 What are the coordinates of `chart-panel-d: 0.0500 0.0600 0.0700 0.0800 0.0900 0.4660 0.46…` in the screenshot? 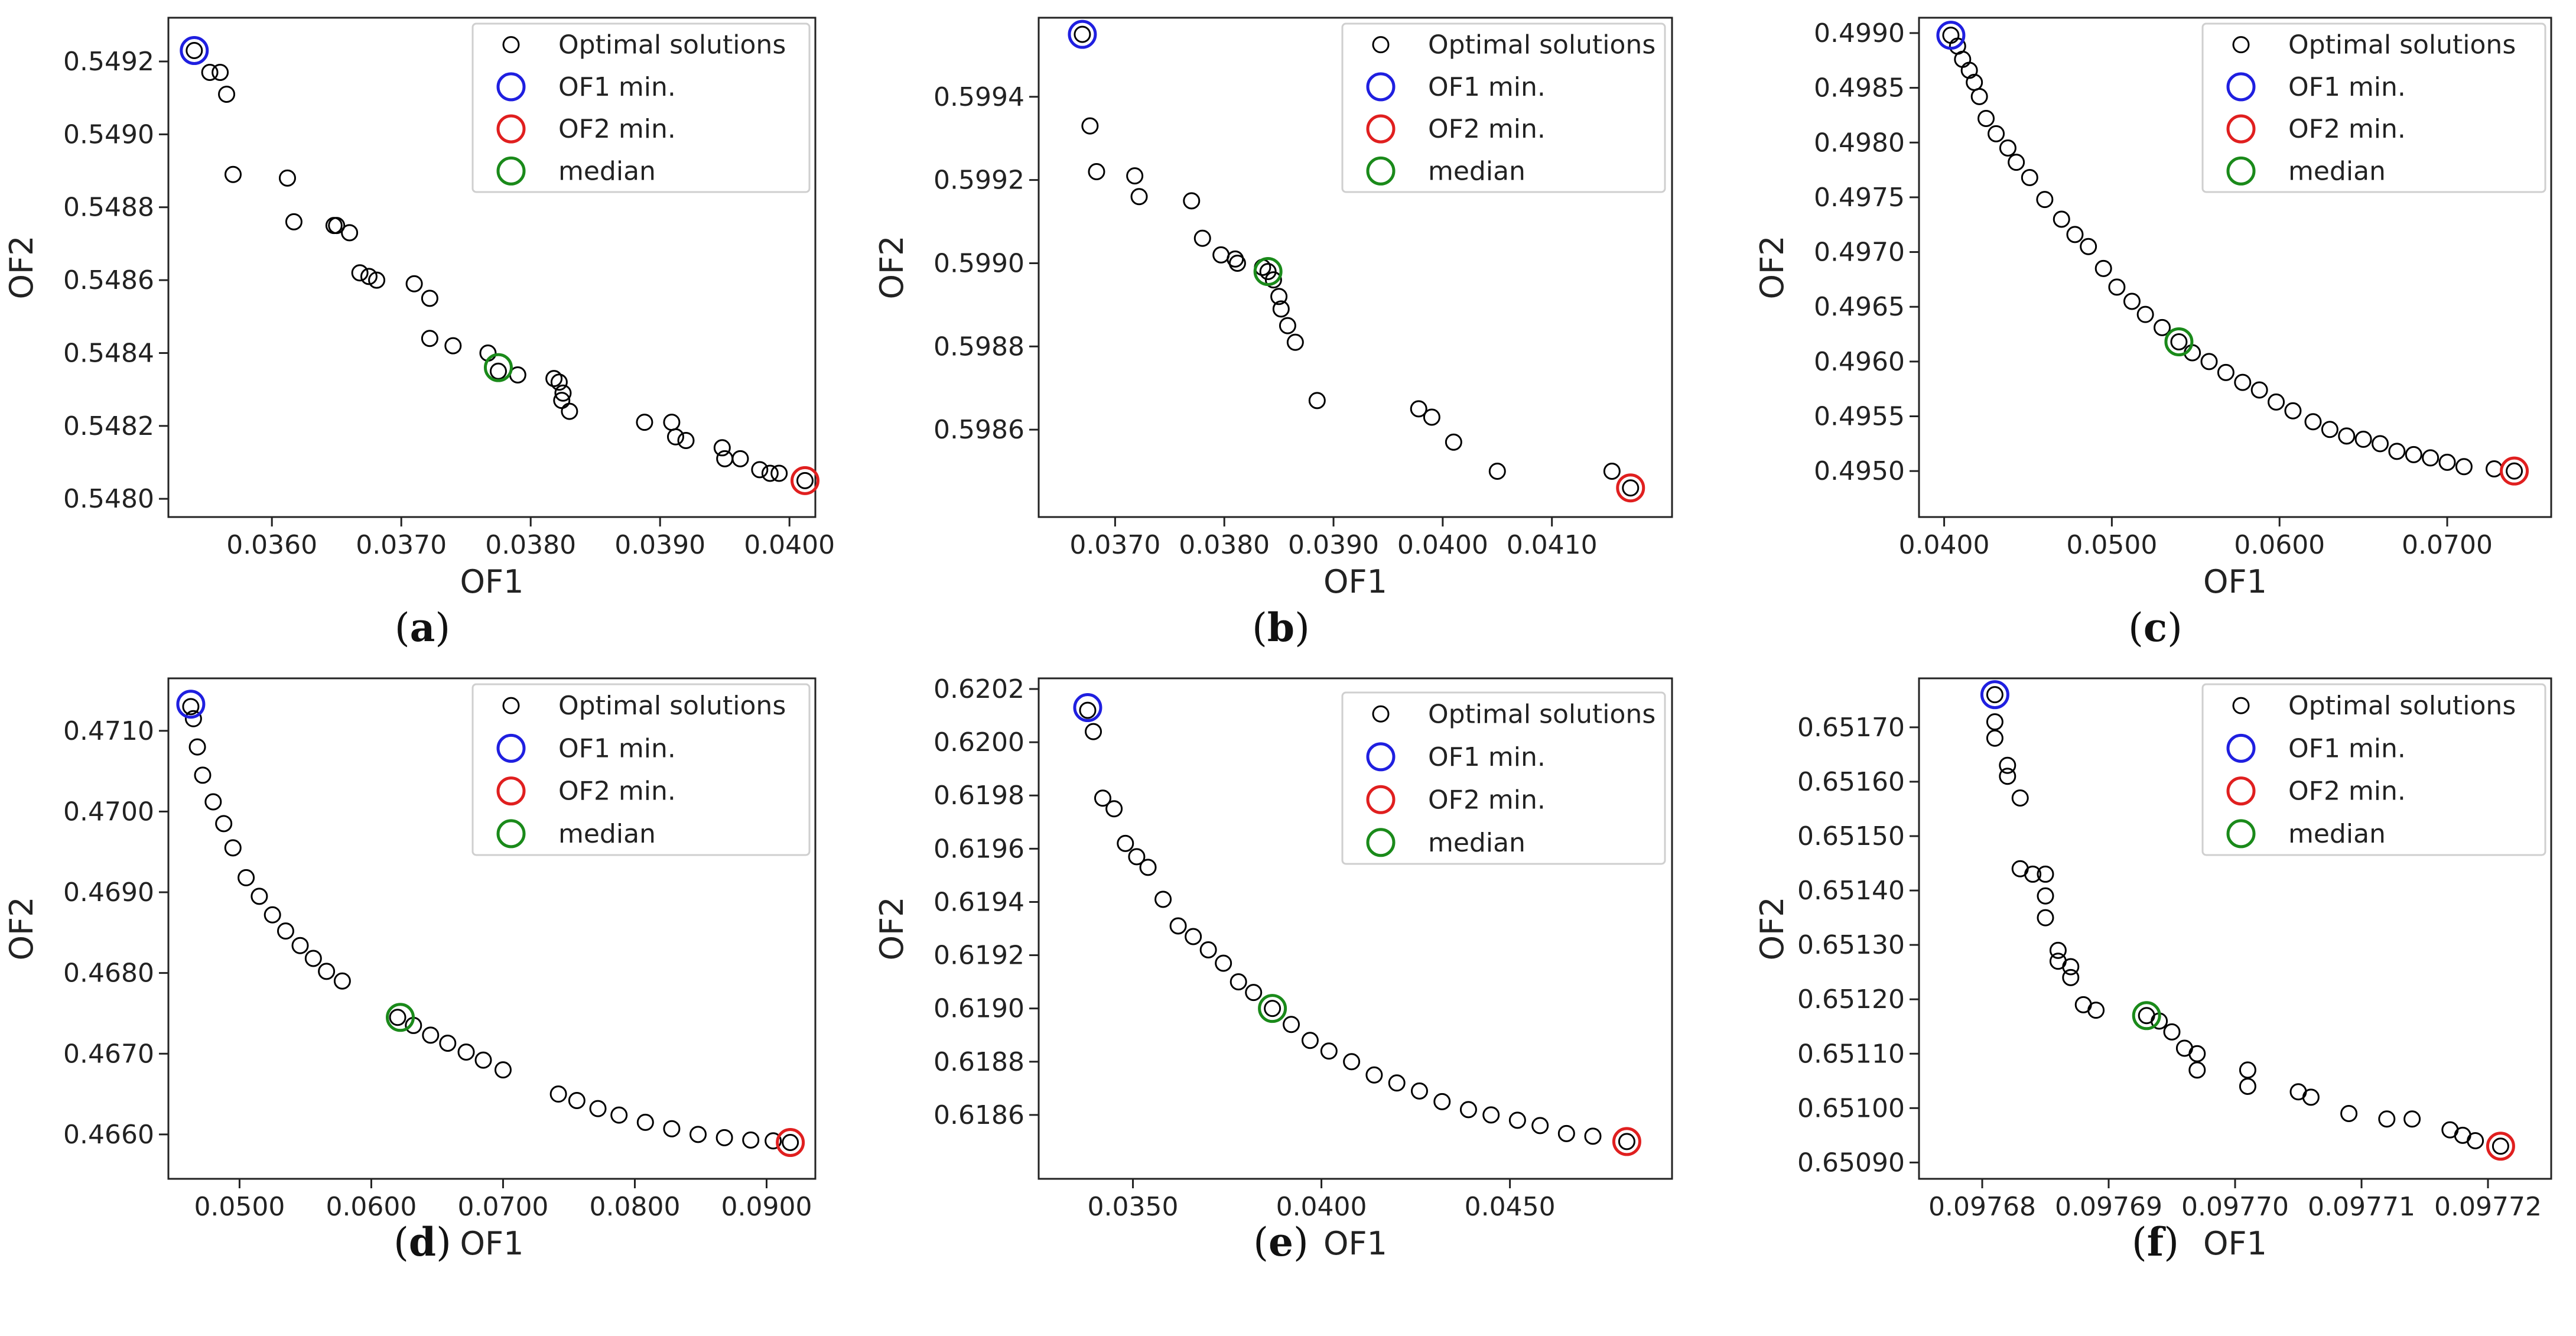 It's located at (410, 971).